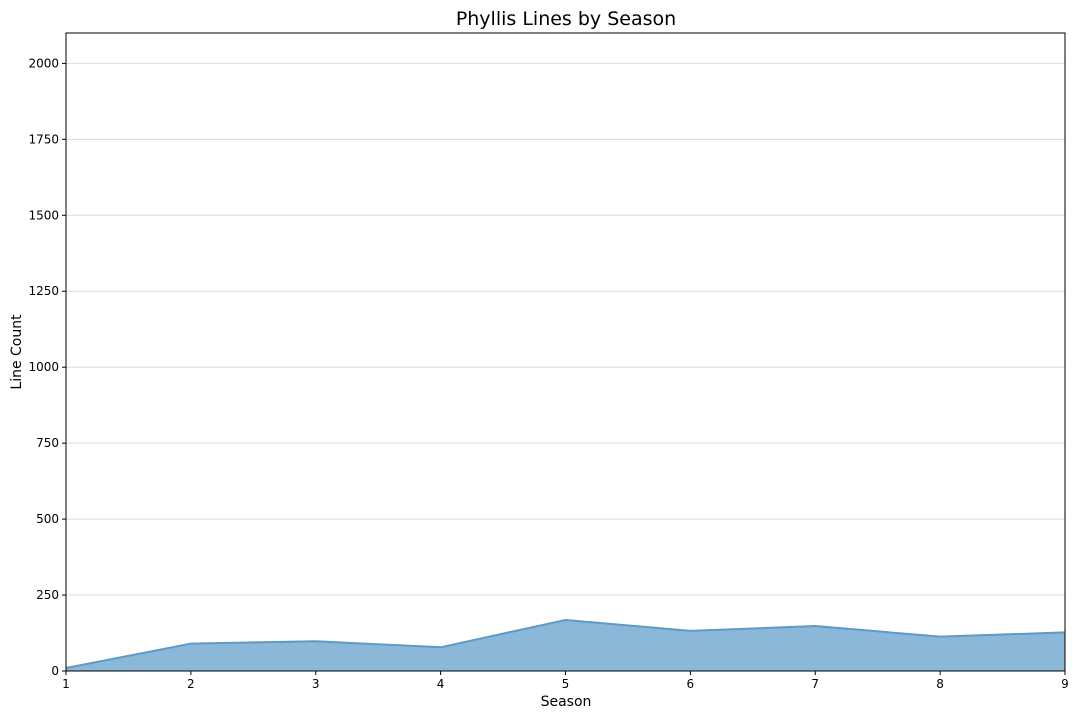  Describe the element at coordinates (691, 684) in the screenshot. I see `x-tick-label: 6` at that location.